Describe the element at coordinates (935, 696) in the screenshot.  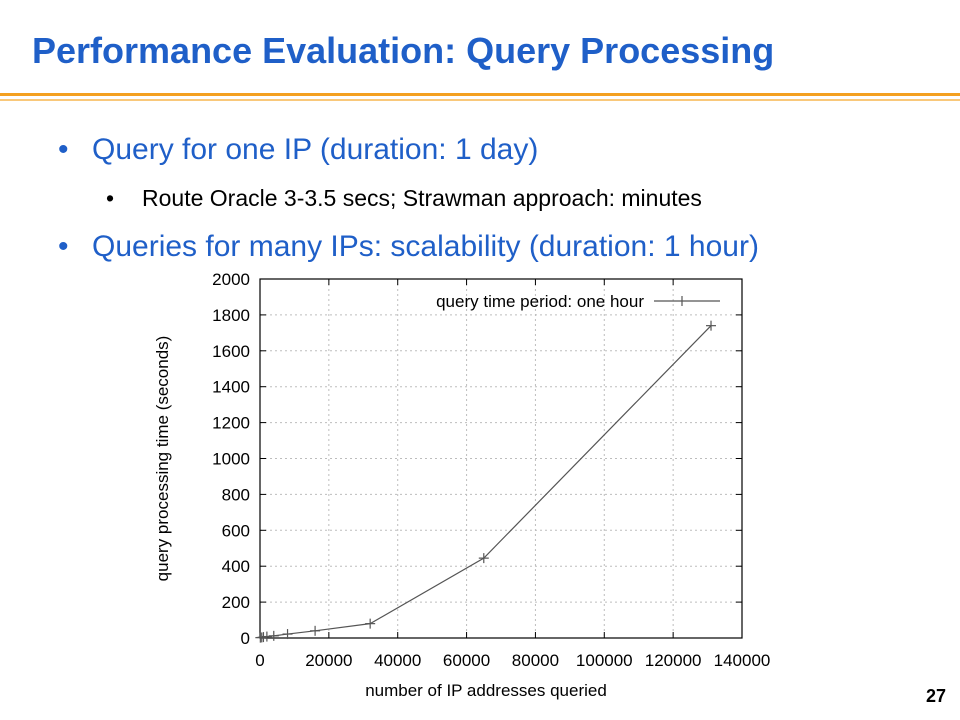
I see `page-number: 27` at that location.